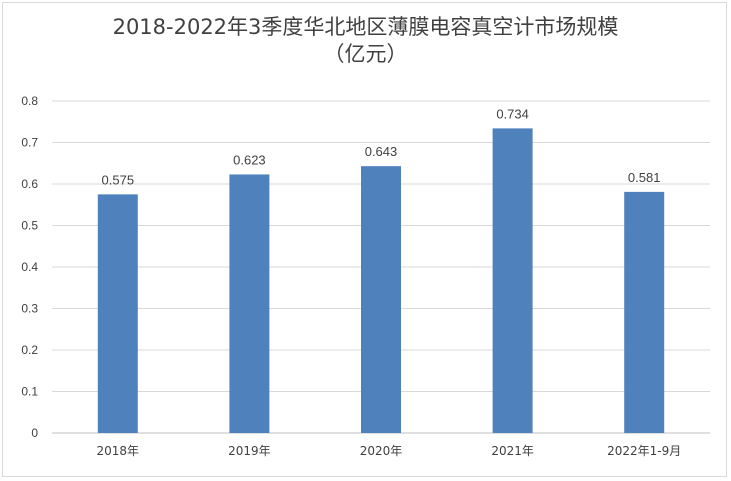 This screenshot has height=481, width=731. Describe the element at coordinates (644, 451) in the screenshot. I see `x-category-label: 2022年1-9月` at that location.